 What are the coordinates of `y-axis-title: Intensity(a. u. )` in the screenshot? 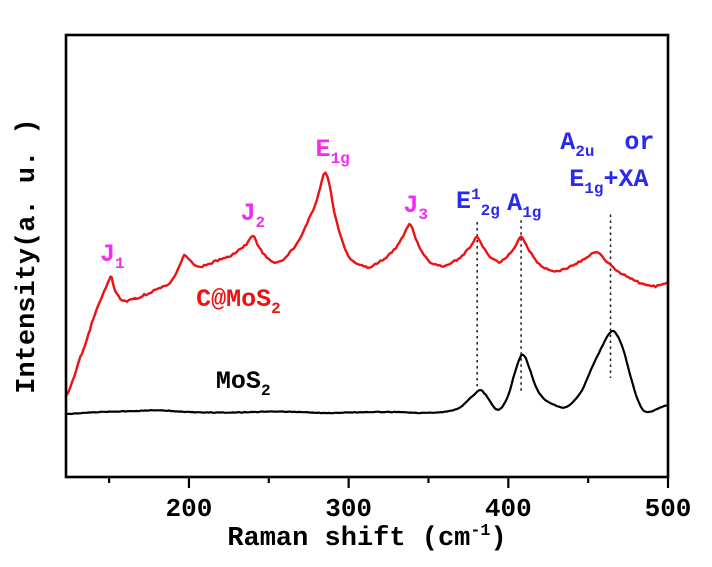 It's located at (28, 256).